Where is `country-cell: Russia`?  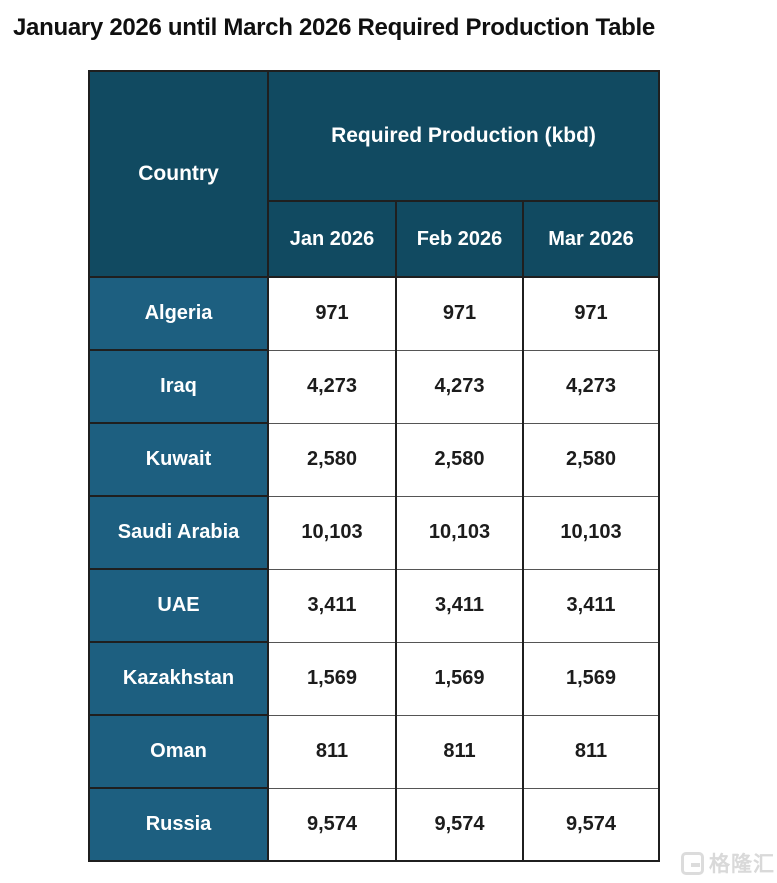
country-cell: Russia is located at coordinates (178, 824).